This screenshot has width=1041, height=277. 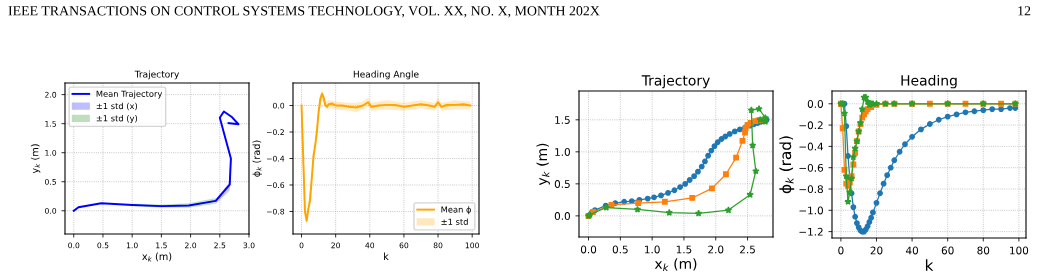 What do you see at coordinates (1024, 11) in the screenshot?
I see `text: 12` at bounding box center [1024, 11].